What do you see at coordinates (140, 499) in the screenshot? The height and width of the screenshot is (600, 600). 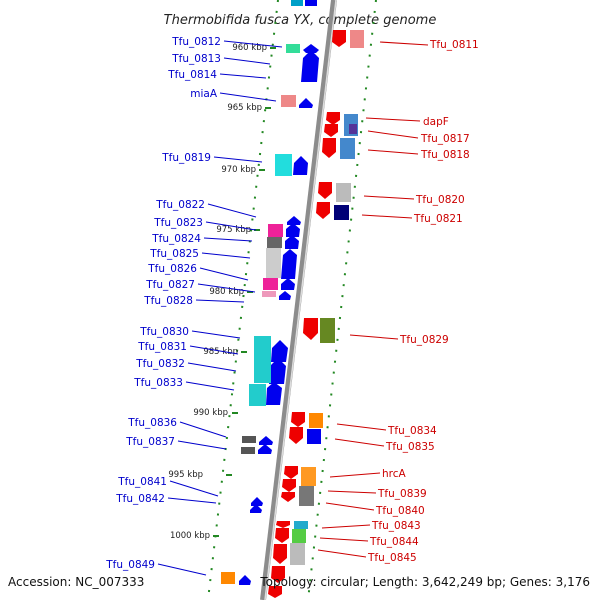 I see `gene-label: Tfu_0842` at bounding box center [140, 499].